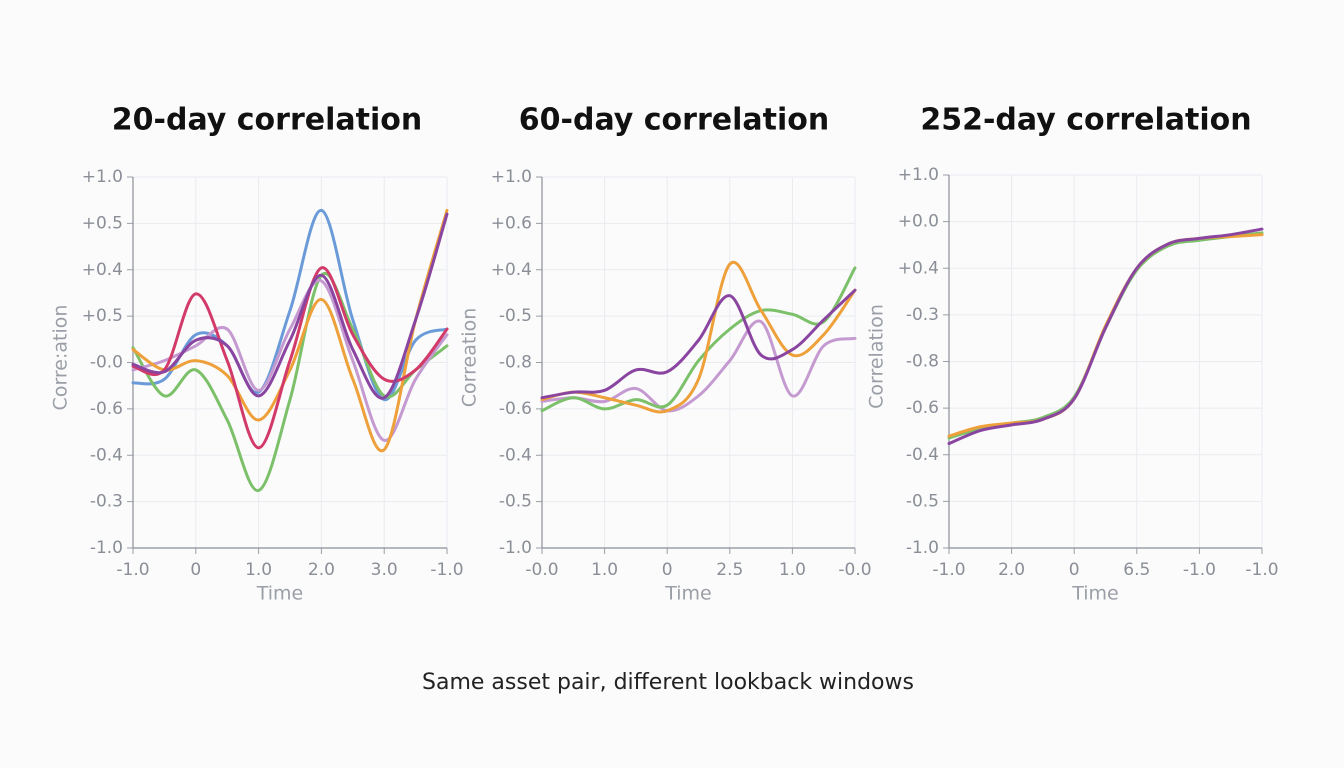 This screenshot has width=1344, height=768. I want to click on chart-title: 20-day correlation, so click(267, 120).